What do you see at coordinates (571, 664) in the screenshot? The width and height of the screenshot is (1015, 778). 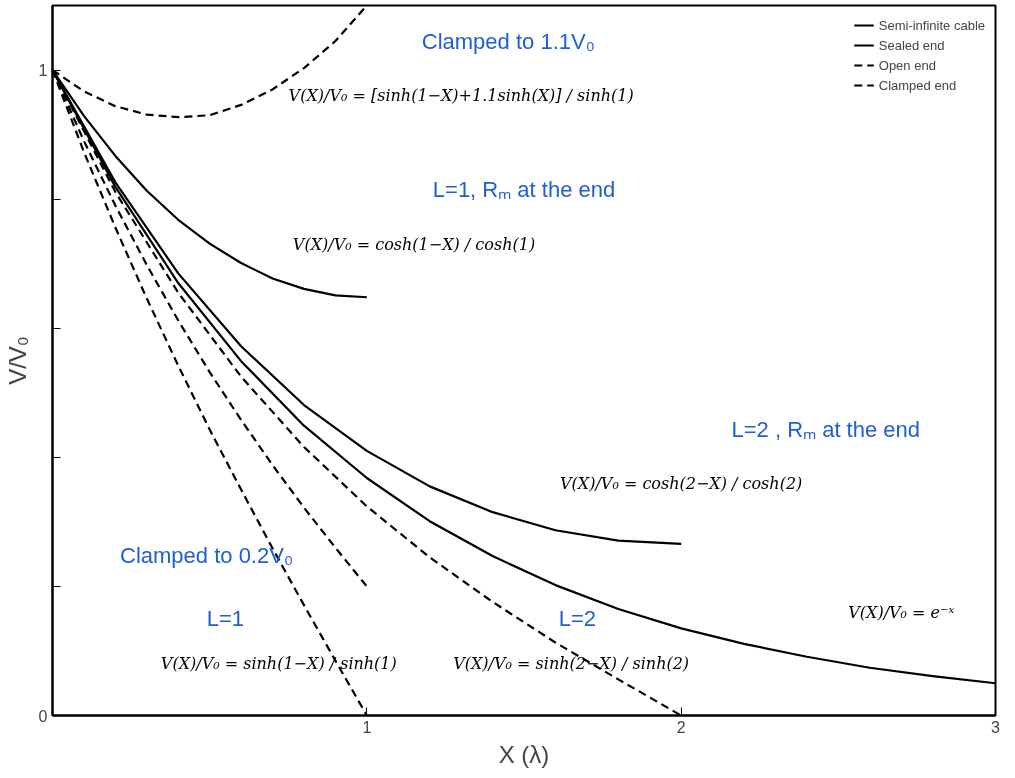 I see `annotation: V(X)/V₀ = sinh(2−X) / sinh(2)` at bounding box center [571, 664].